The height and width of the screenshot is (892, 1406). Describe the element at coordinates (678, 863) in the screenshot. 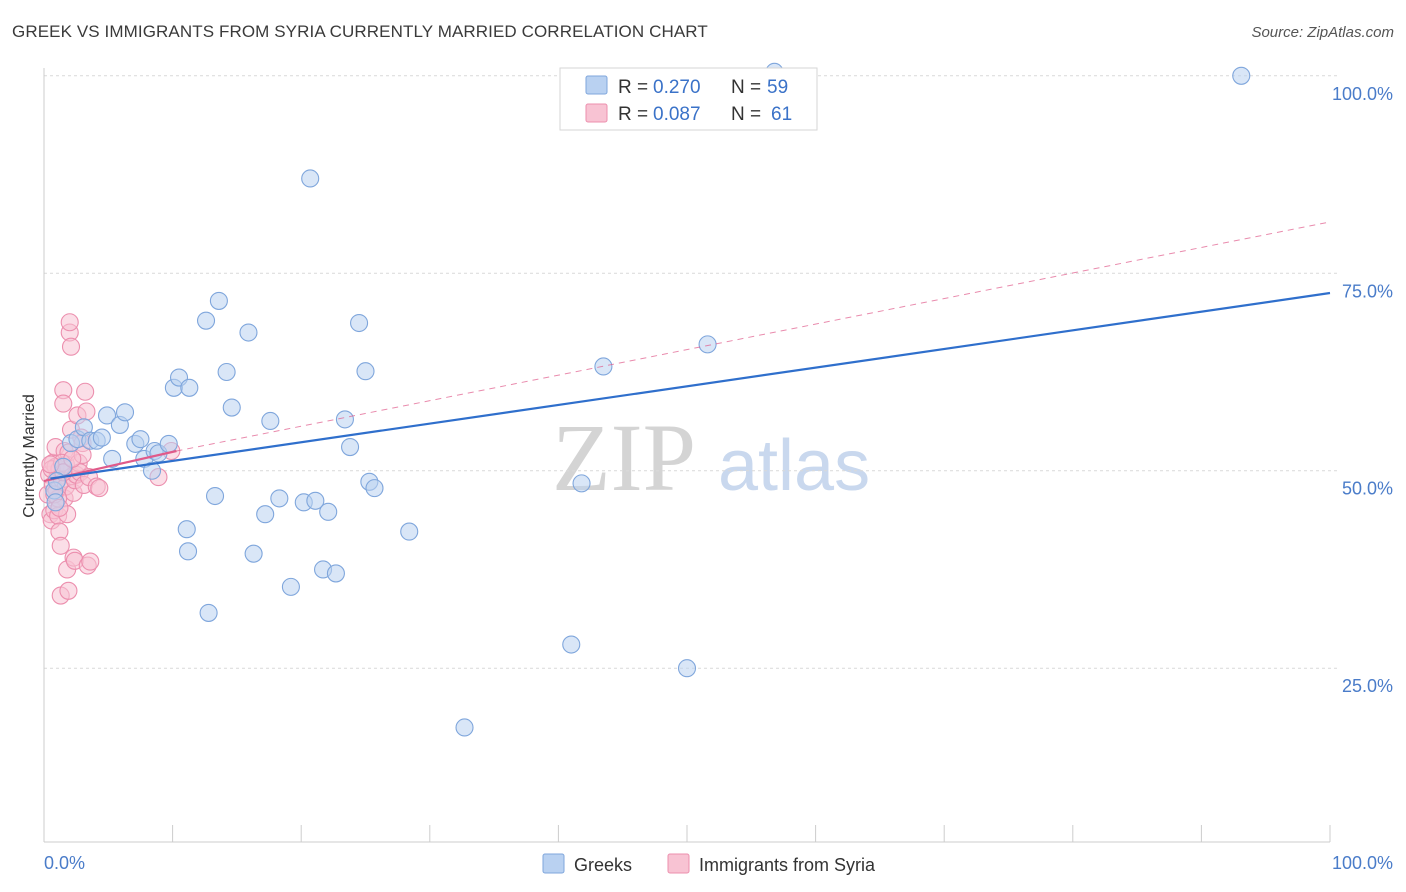

I see `bottom-legend-swatch-syria` at that location.